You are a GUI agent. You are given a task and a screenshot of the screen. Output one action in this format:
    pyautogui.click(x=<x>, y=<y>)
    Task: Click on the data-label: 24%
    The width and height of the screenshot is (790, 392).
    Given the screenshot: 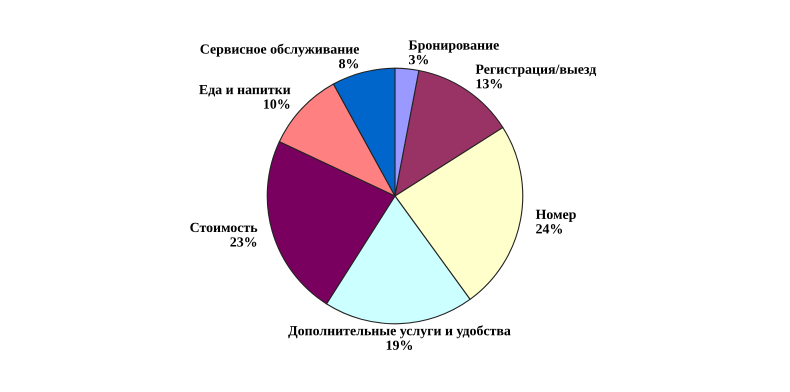 What is the action you would take?
    pyautogui.click(x=549, y=229)
    